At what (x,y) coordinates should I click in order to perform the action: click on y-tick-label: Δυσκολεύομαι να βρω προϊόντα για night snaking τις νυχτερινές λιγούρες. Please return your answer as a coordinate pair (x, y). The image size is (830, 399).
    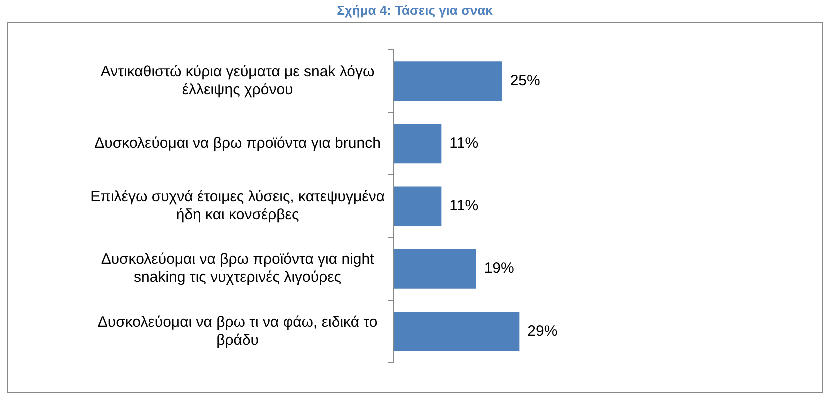
    Looking at the image, I should click on (238, 268).